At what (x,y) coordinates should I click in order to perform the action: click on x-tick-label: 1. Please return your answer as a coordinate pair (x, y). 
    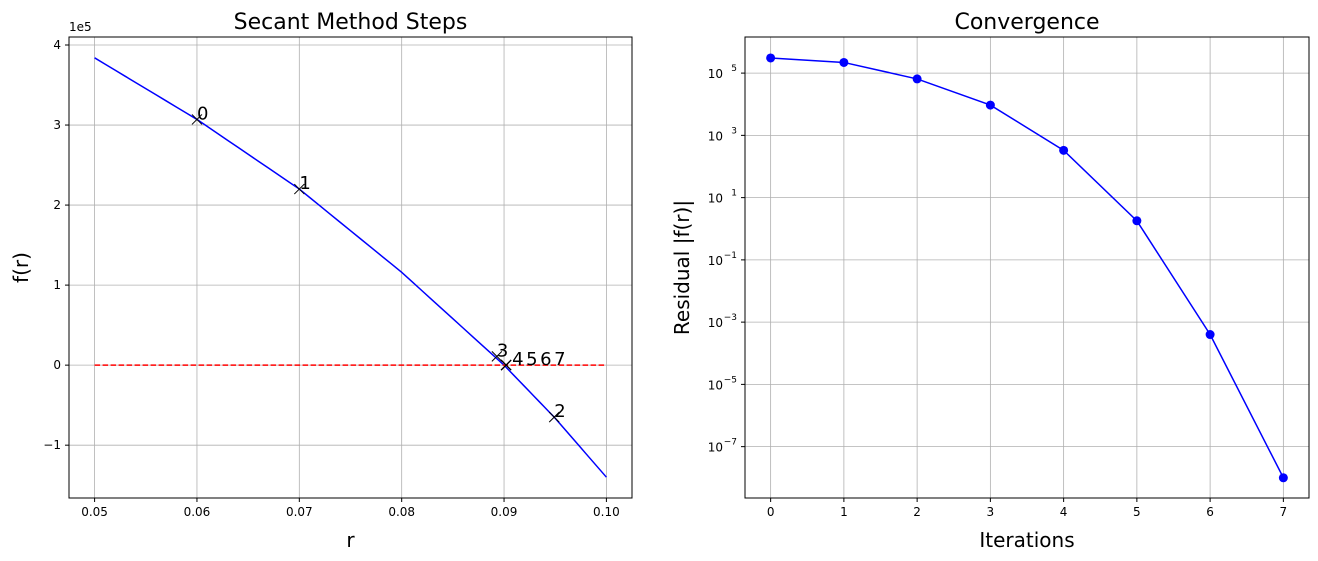
    Looking at the image, I should click on (844, 512).